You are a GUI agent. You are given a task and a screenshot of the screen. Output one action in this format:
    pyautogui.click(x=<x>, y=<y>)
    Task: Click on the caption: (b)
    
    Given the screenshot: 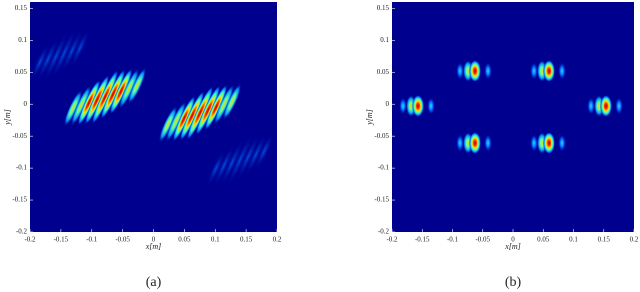 What is the action you would take?
    pyautogui.click(x=513, y=282)
    